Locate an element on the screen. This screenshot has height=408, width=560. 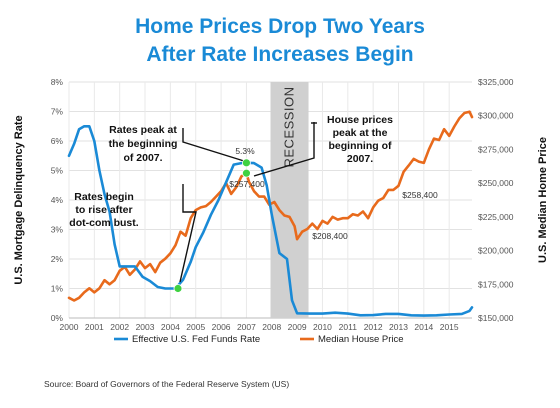
callout-rates-peak is located at coordinates (213, 145).